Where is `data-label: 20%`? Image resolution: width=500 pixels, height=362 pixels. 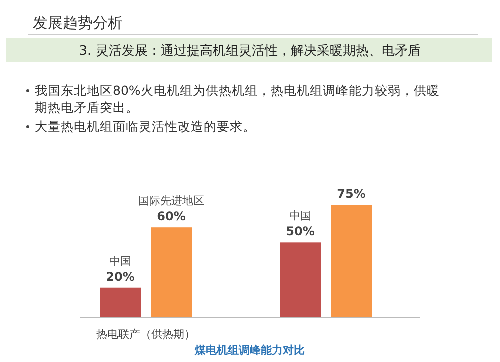
data-label: 20% is located at coordinates (120, 277).